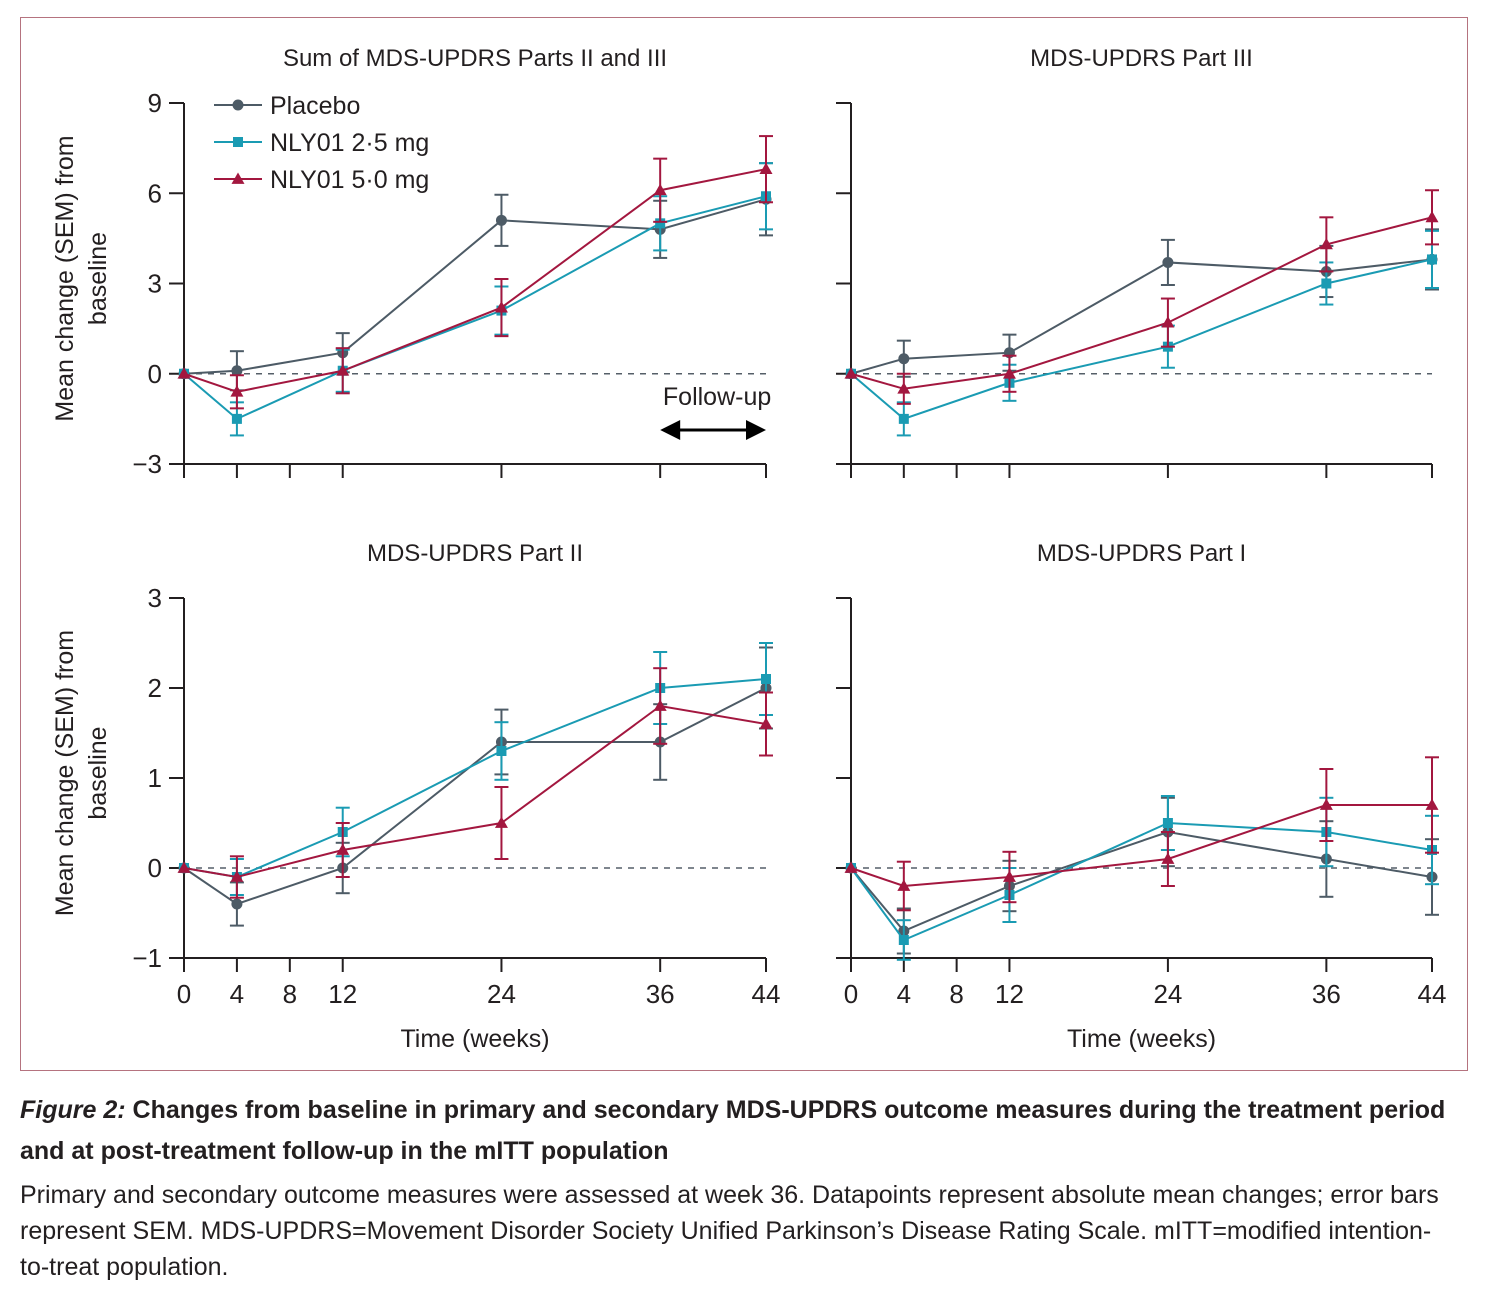  What do you see at coordinates (184, 994) in the screenshot?
I see `x-tick-label: 0` at bounding box center [184, 994].